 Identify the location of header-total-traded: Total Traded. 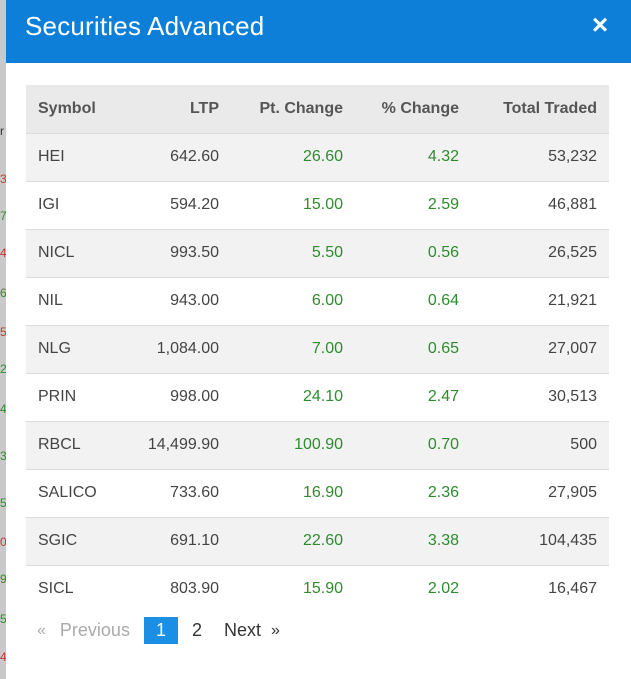
(540, 109).